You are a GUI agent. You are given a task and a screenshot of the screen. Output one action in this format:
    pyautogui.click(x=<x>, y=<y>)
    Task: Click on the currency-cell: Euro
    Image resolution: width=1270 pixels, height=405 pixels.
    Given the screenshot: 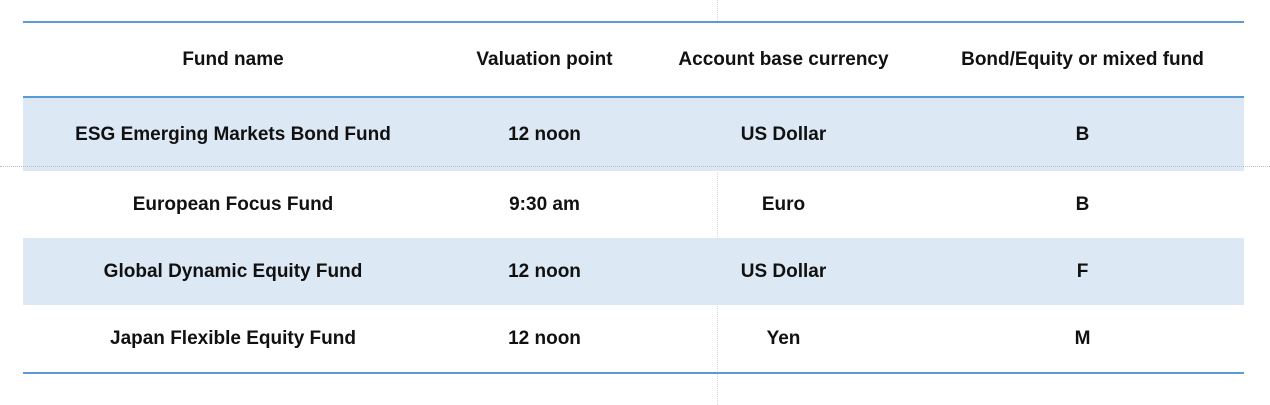 What is the action you would take?
    pyautogui.click(x=783, y=204)
    